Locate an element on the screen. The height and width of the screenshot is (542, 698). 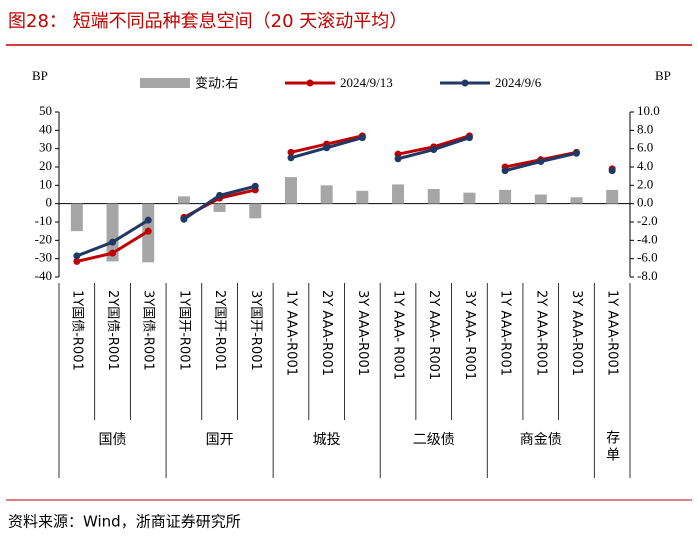
y-tick-label: 30 is located at coordinates (45, 147).